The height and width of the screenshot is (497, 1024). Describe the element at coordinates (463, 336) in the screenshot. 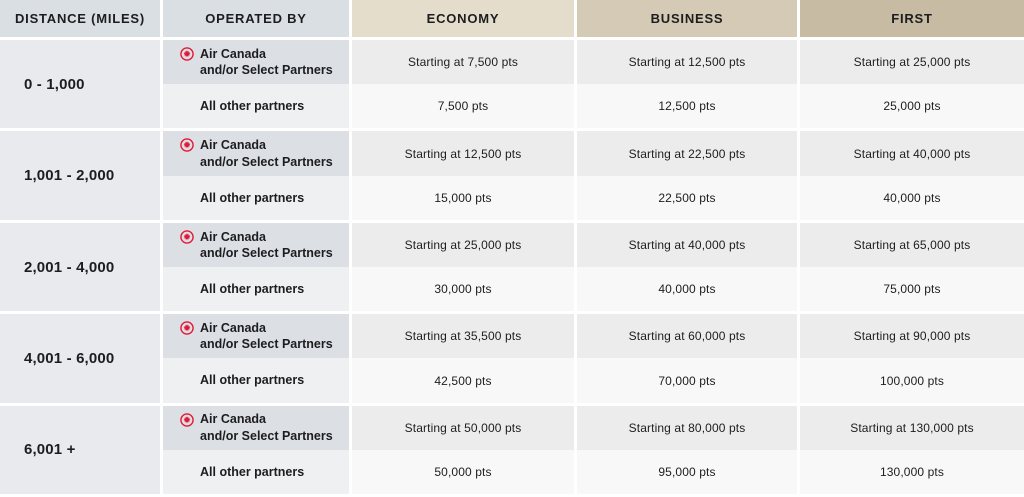

I see `economy-air-canada-value: Starting at 35,500 pts` at that location.